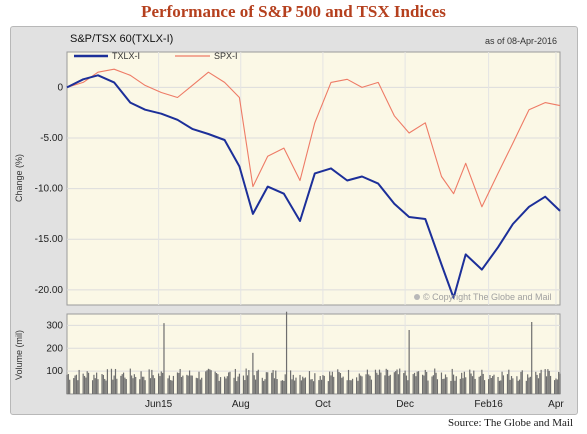 The height and width of the screenshot is (434, 587). Describe the element at coordinates (510, 423) in the screenshot. I see `source-note: Source: The Globe and Mail` at that location.